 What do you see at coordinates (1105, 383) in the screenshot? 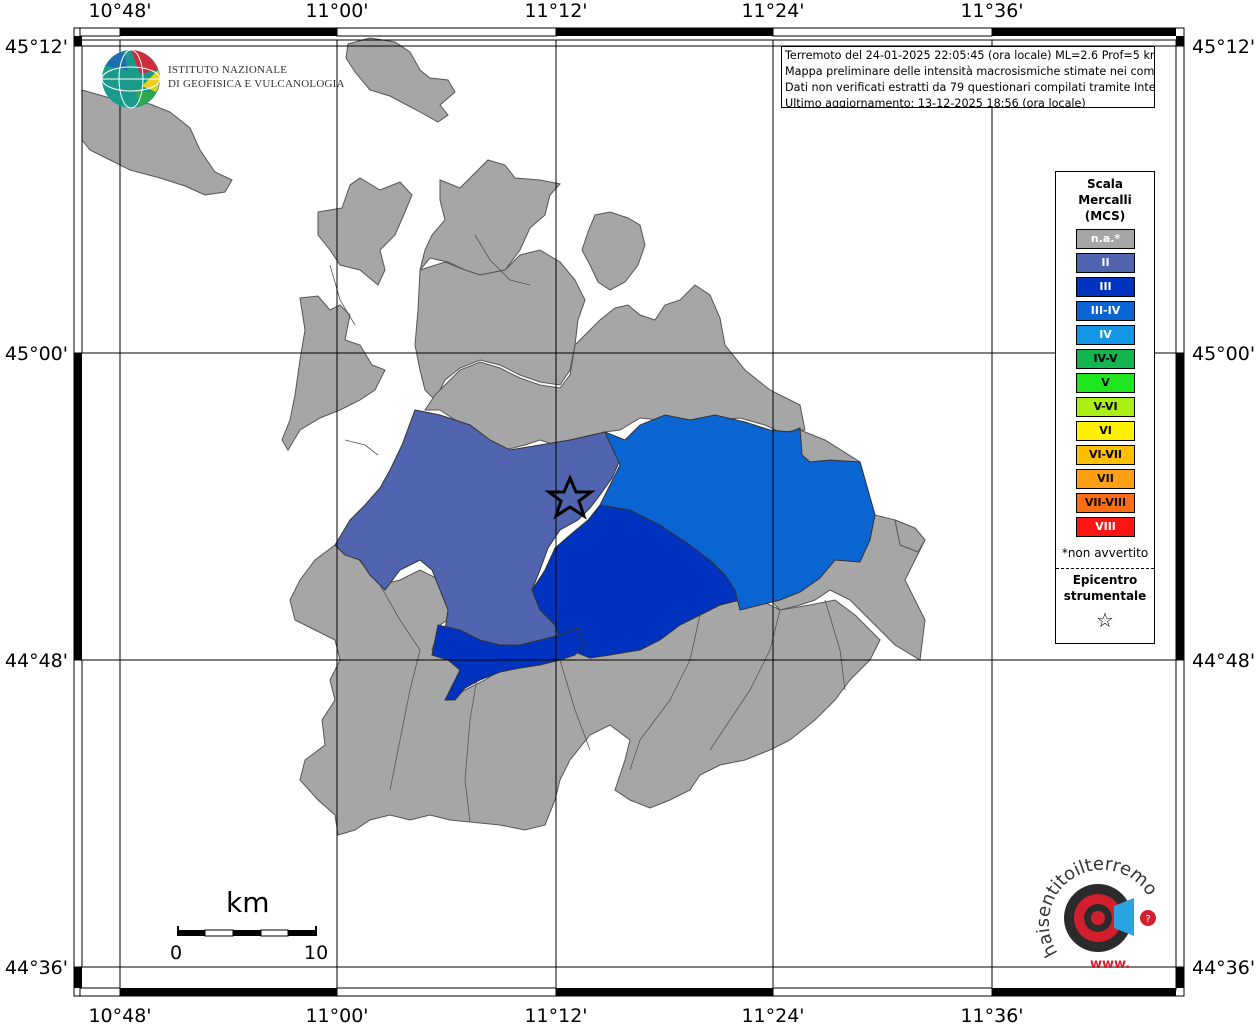
I see `legend-item: V` at bounding box center [1105, 383].